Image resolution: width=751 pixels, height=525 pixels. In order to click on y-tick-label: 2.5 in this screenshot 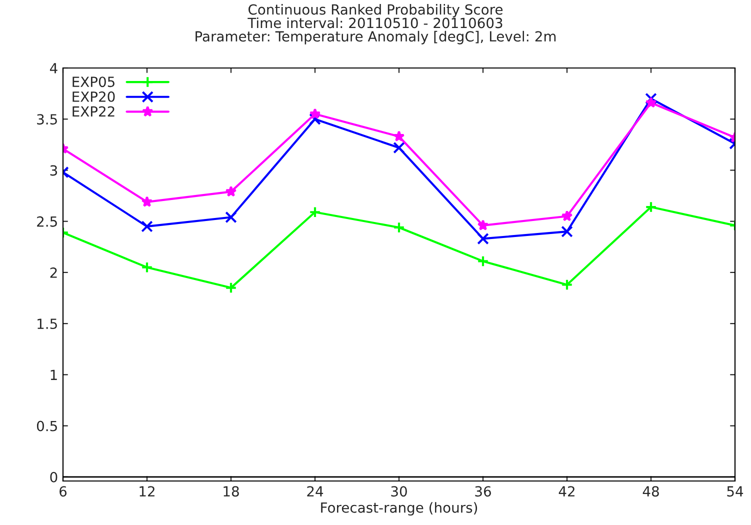, I will do `click(47, 221)`.